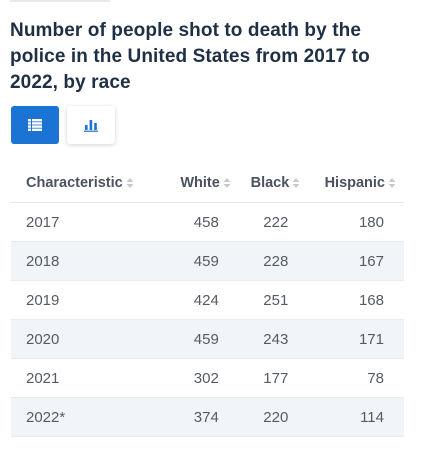 Image resolution: width=423 pixels, height=450 pixels. I want to click on cell-black: 243, so click(273, 339).